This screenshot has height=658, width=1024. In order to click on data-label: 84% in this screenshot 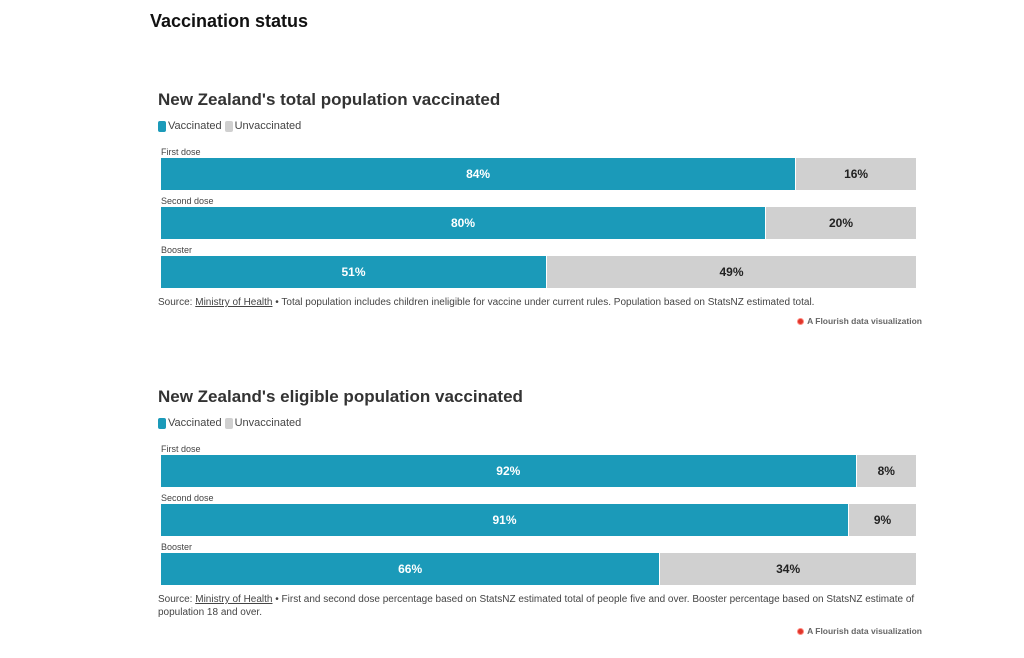, I will do `click(478, 174)`.